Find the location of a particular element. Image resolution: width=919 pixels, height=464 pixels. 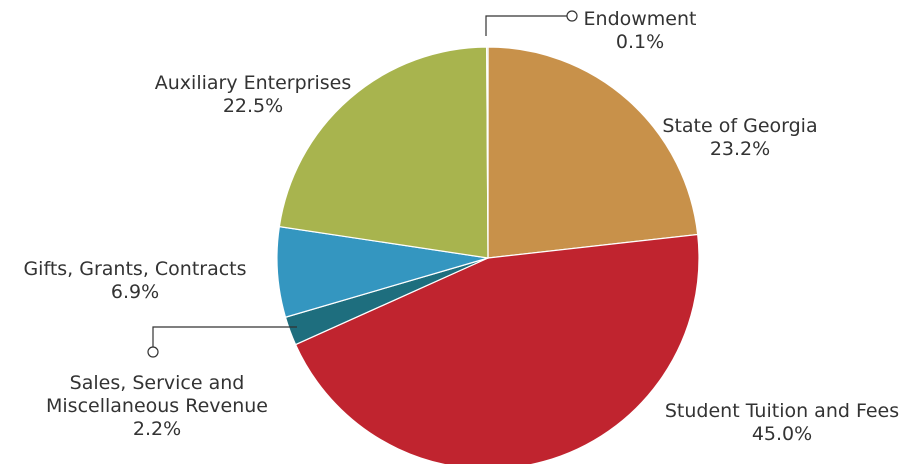

value-label: 2.2% is located at coordinates (157, 429).